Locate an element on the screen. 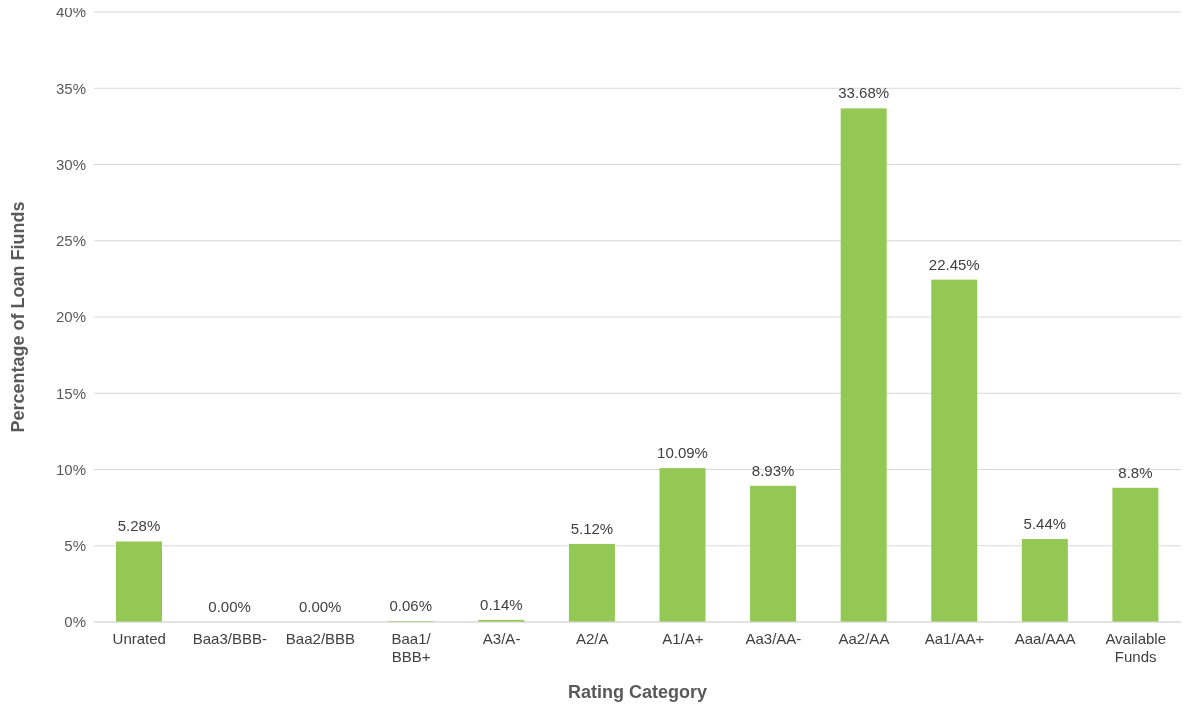 Image resolution: width=1201 pixels, height=704 pixels. x-tick-label: Available Funds is located at coordinates (1136, 647).